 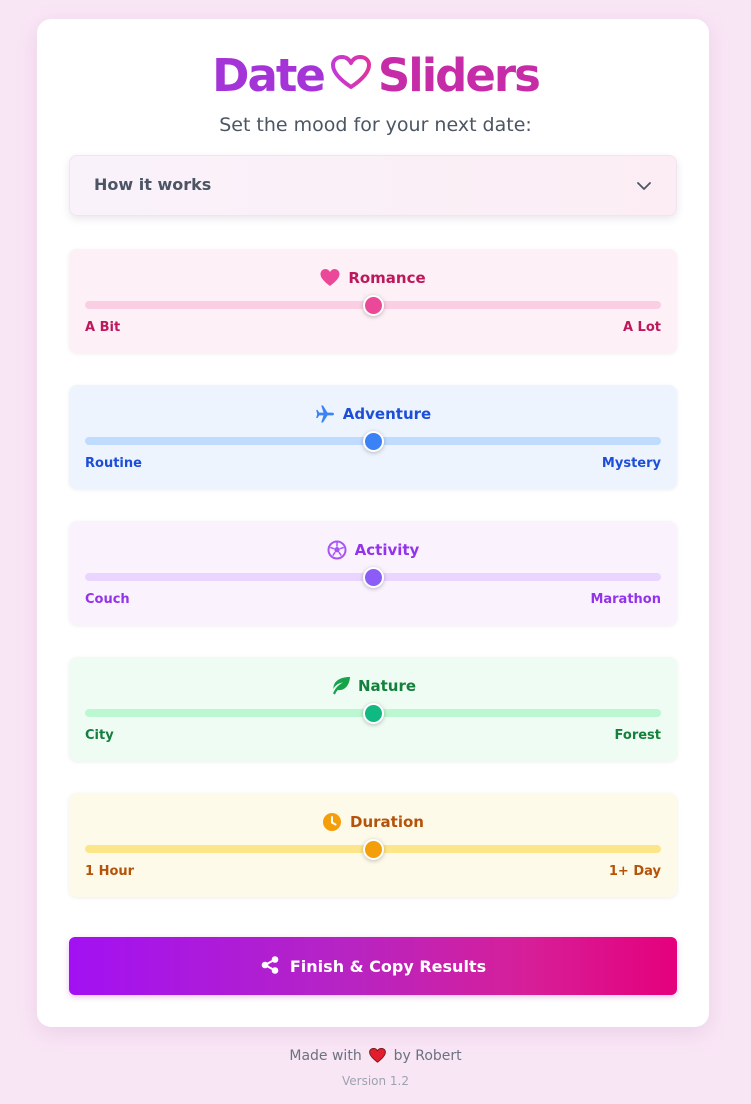 I want to click on adventure-slider-track, so click(x=373, y=441).